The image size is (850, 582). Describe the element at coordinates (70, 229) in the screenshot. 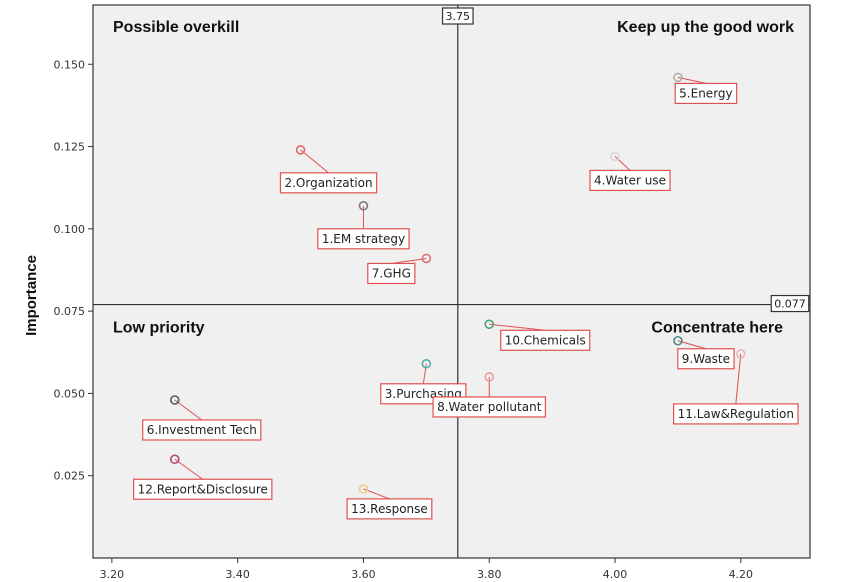

I see `y-tick-label: 0.100` at that location.